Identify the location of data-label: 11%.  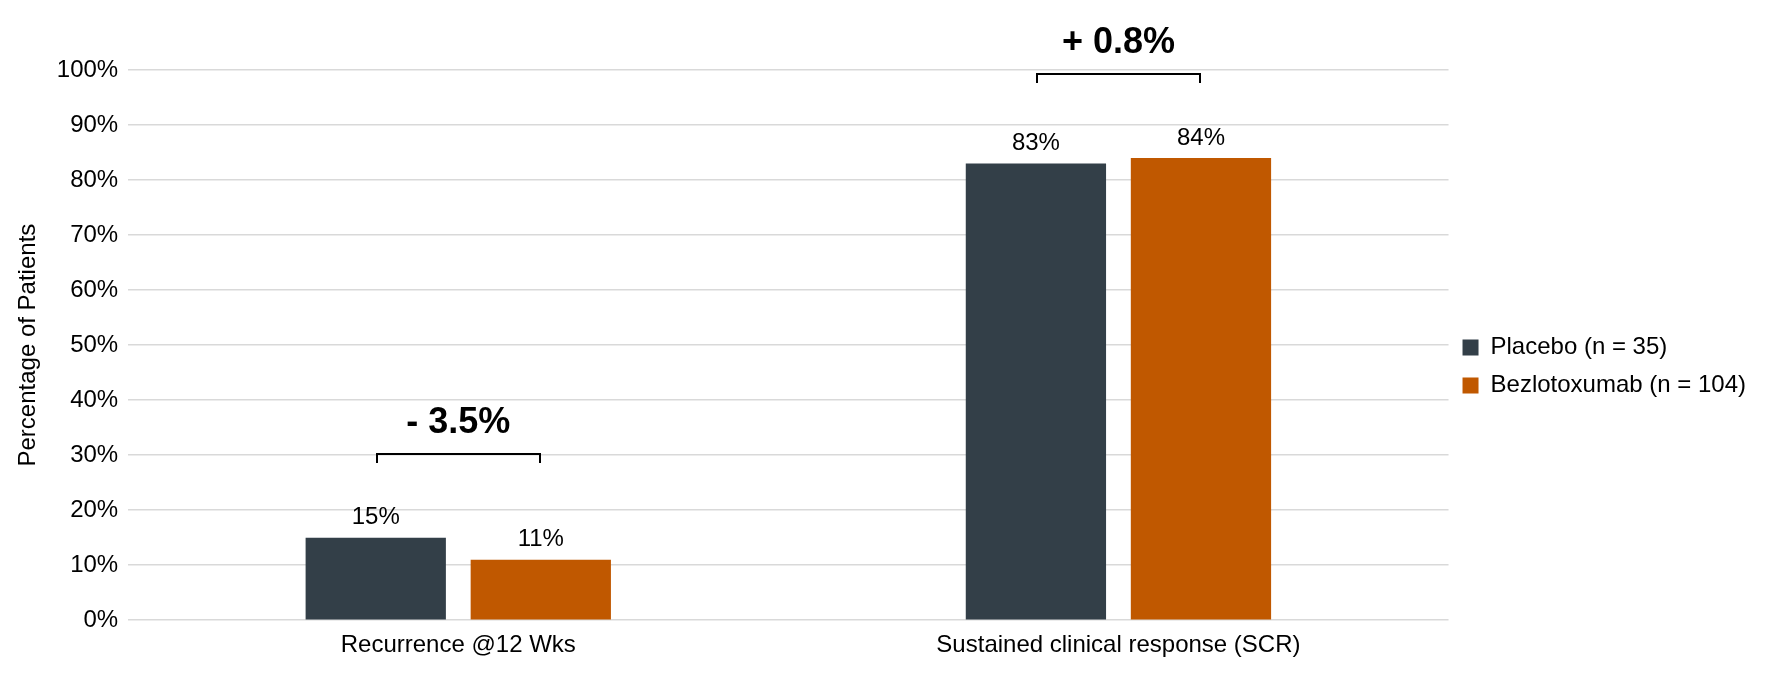
(540, 538).